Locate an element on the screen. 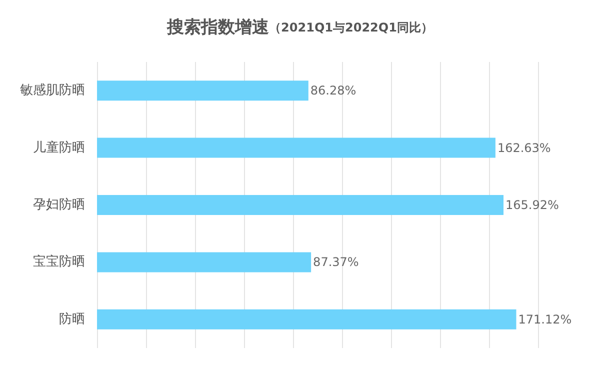 Image resolution: width=600 pixels, height=366 pixels. y-tick-label: 防晒 is located at coordinates (72, 319).